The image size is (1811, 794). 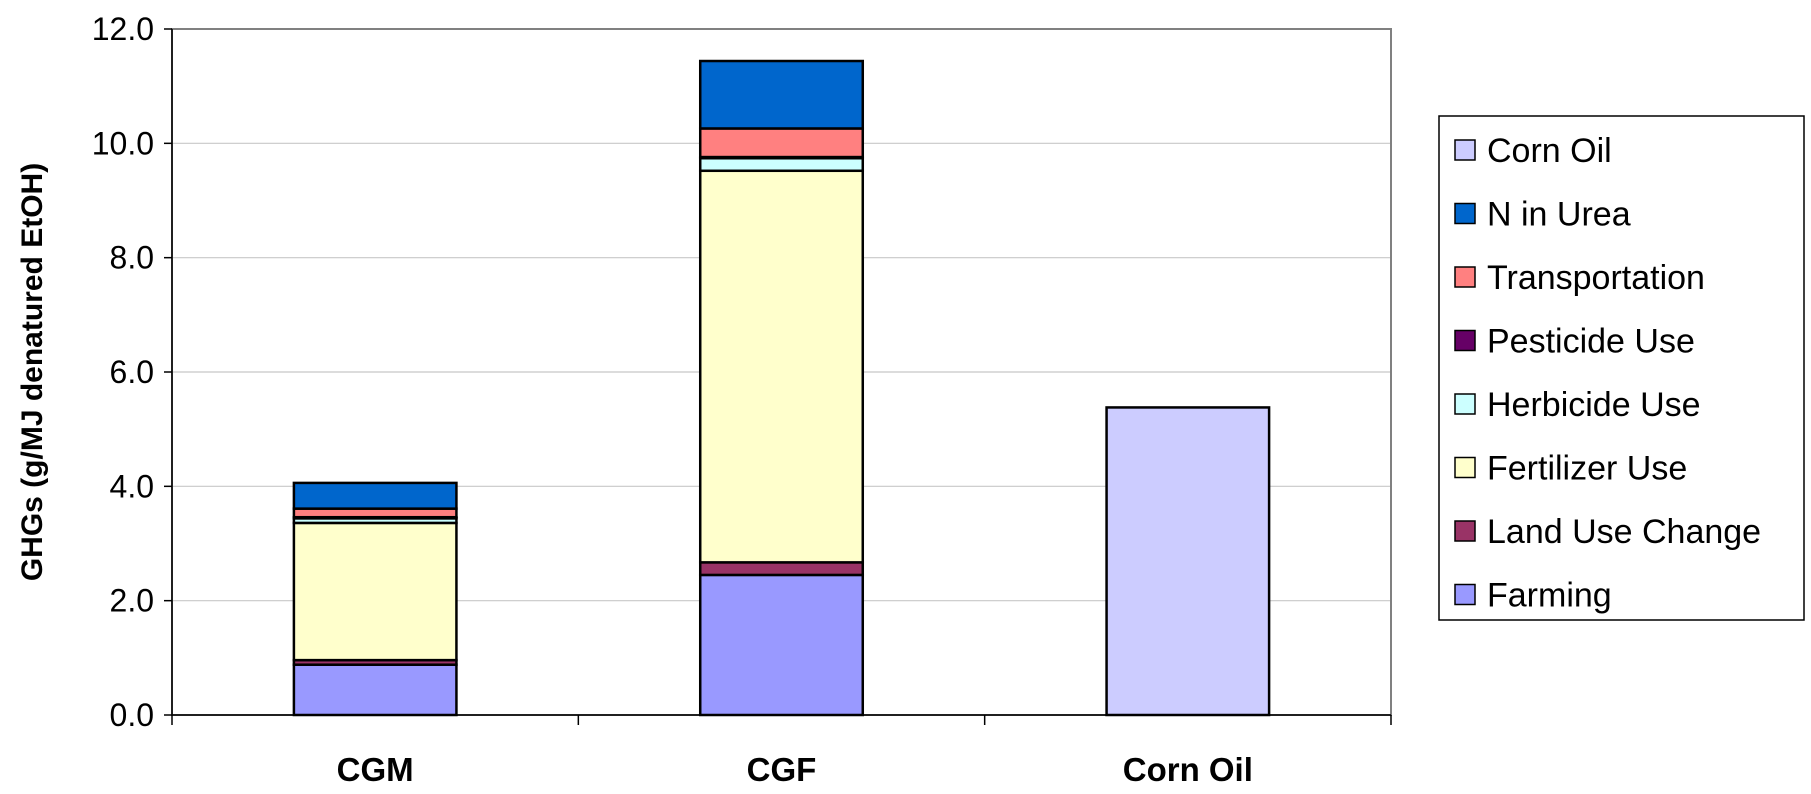 I want to click on y-axis-label: GHGs (g/MJ denatured EtOH), so click(x=32, y=372).